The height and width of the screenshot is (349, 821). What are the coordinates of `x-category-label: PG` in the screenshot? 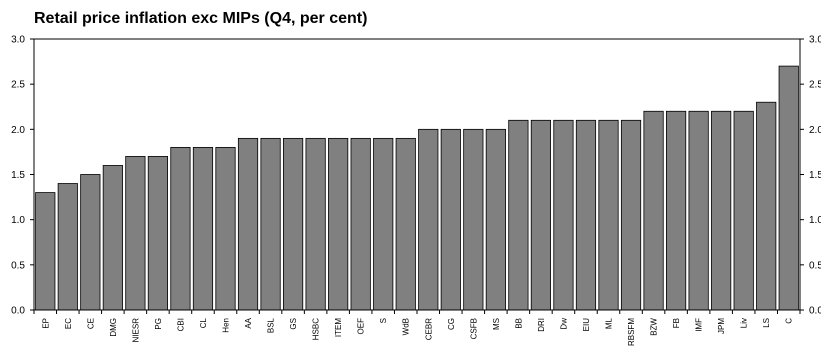 It's located at (158, 324).